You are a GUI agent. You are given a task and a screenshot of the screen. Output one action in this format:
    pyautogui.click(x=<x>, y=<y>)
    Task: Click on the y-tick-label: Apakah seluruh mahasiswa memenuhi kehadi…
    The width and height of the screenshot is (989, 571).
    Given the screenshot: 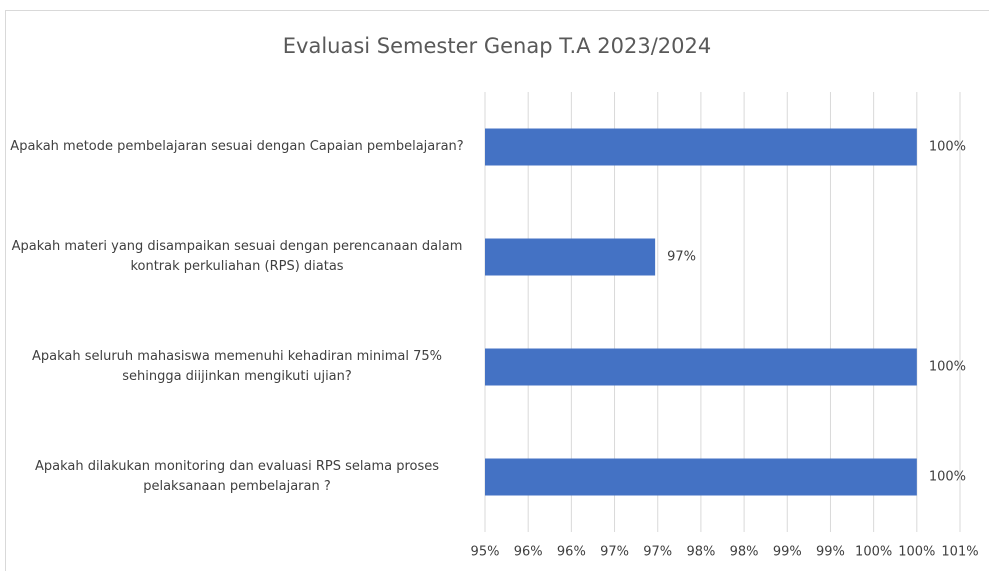 What is the action you would take?
    pyautogui.click(x=237, y=366)
    